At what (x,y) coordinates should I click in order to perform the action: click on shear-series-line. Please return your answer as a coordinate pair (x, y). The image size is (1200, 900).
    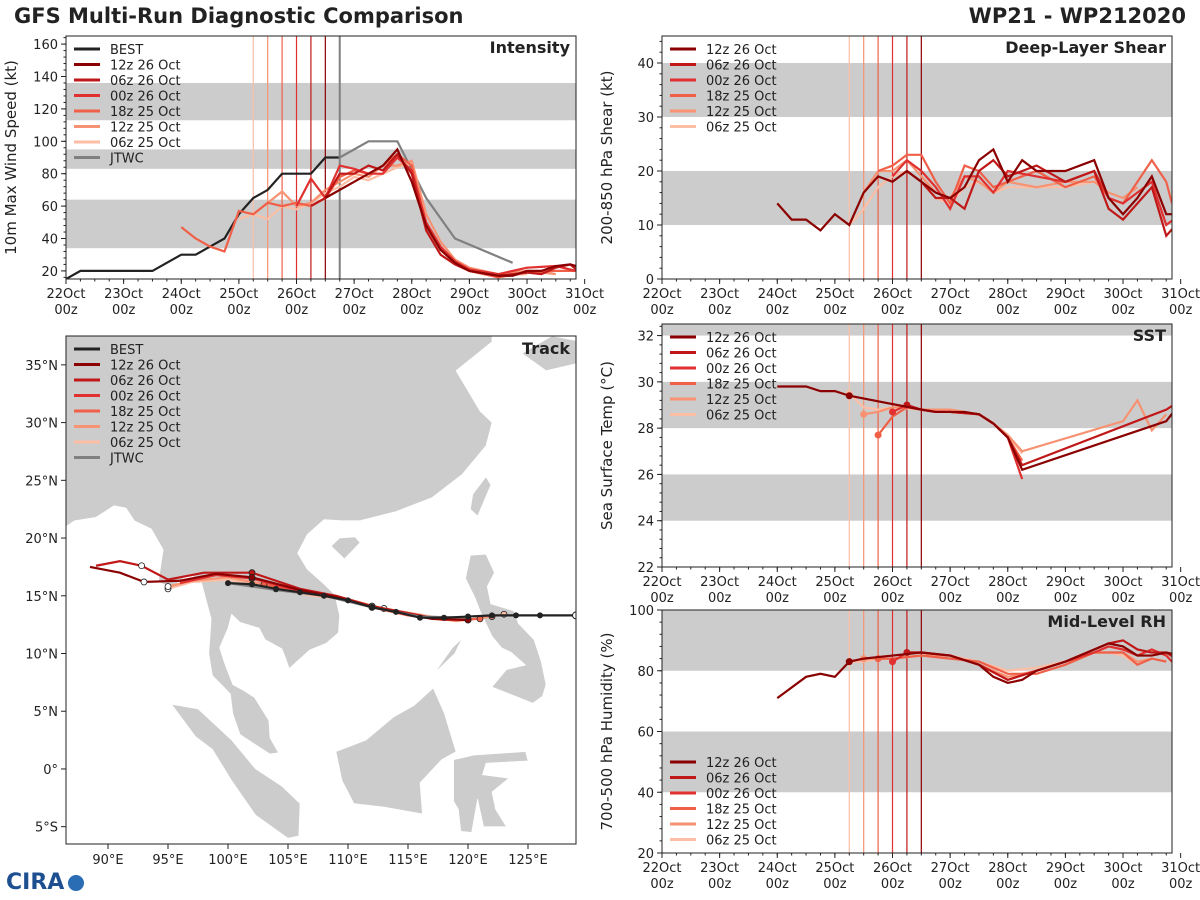
    Looking at the image, I should click on (974, 189).